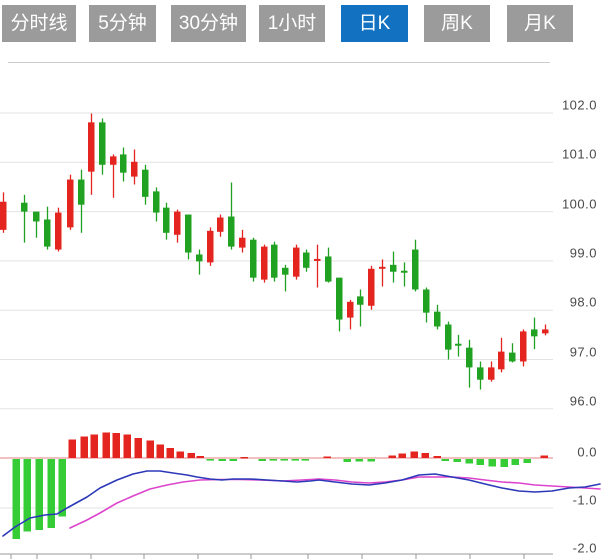  I want to click on price-label-101: 101.0, so click(579, 154).